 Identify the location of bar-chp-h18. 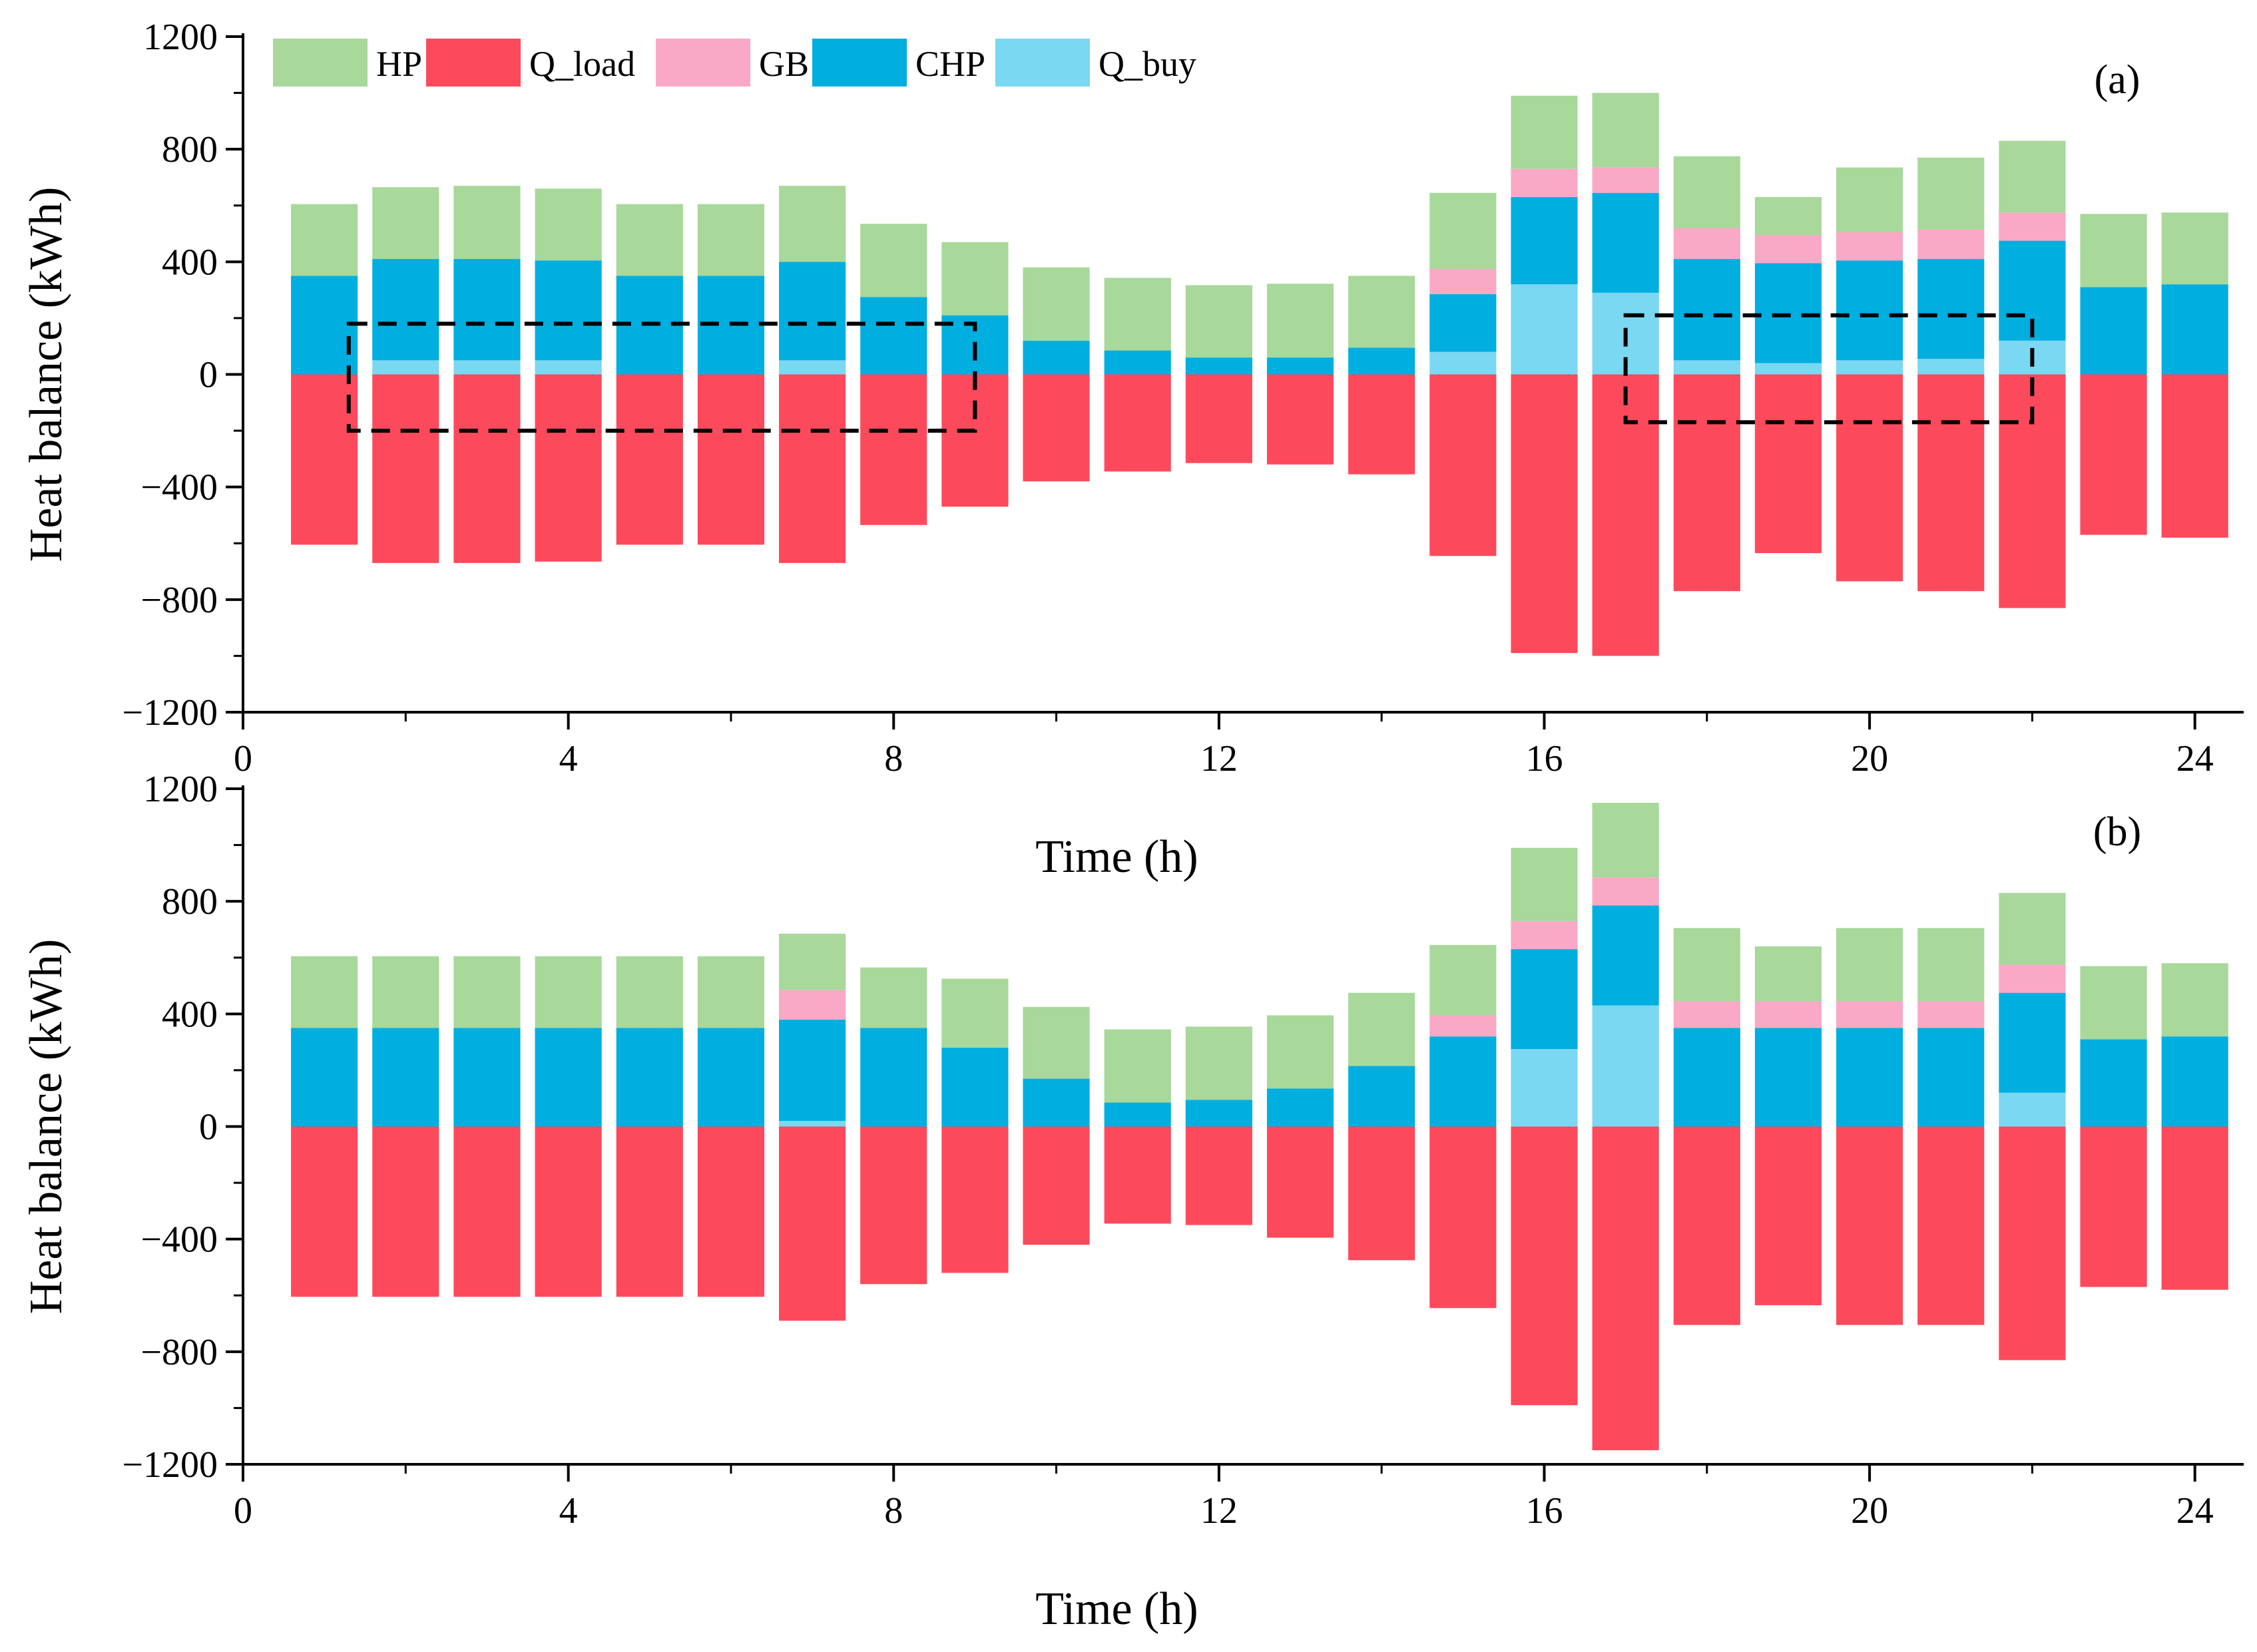
(1706, 1077).